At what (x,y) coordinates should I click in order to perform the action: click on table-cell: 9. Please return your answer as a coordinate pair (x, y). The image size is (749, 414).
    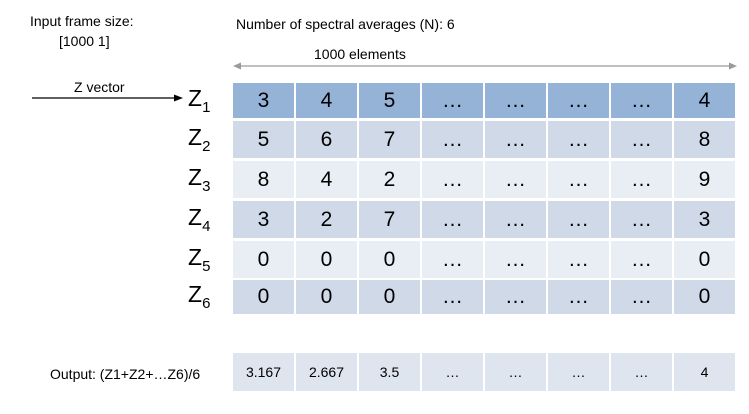
    Looking at the image, I should click on (704, 179).